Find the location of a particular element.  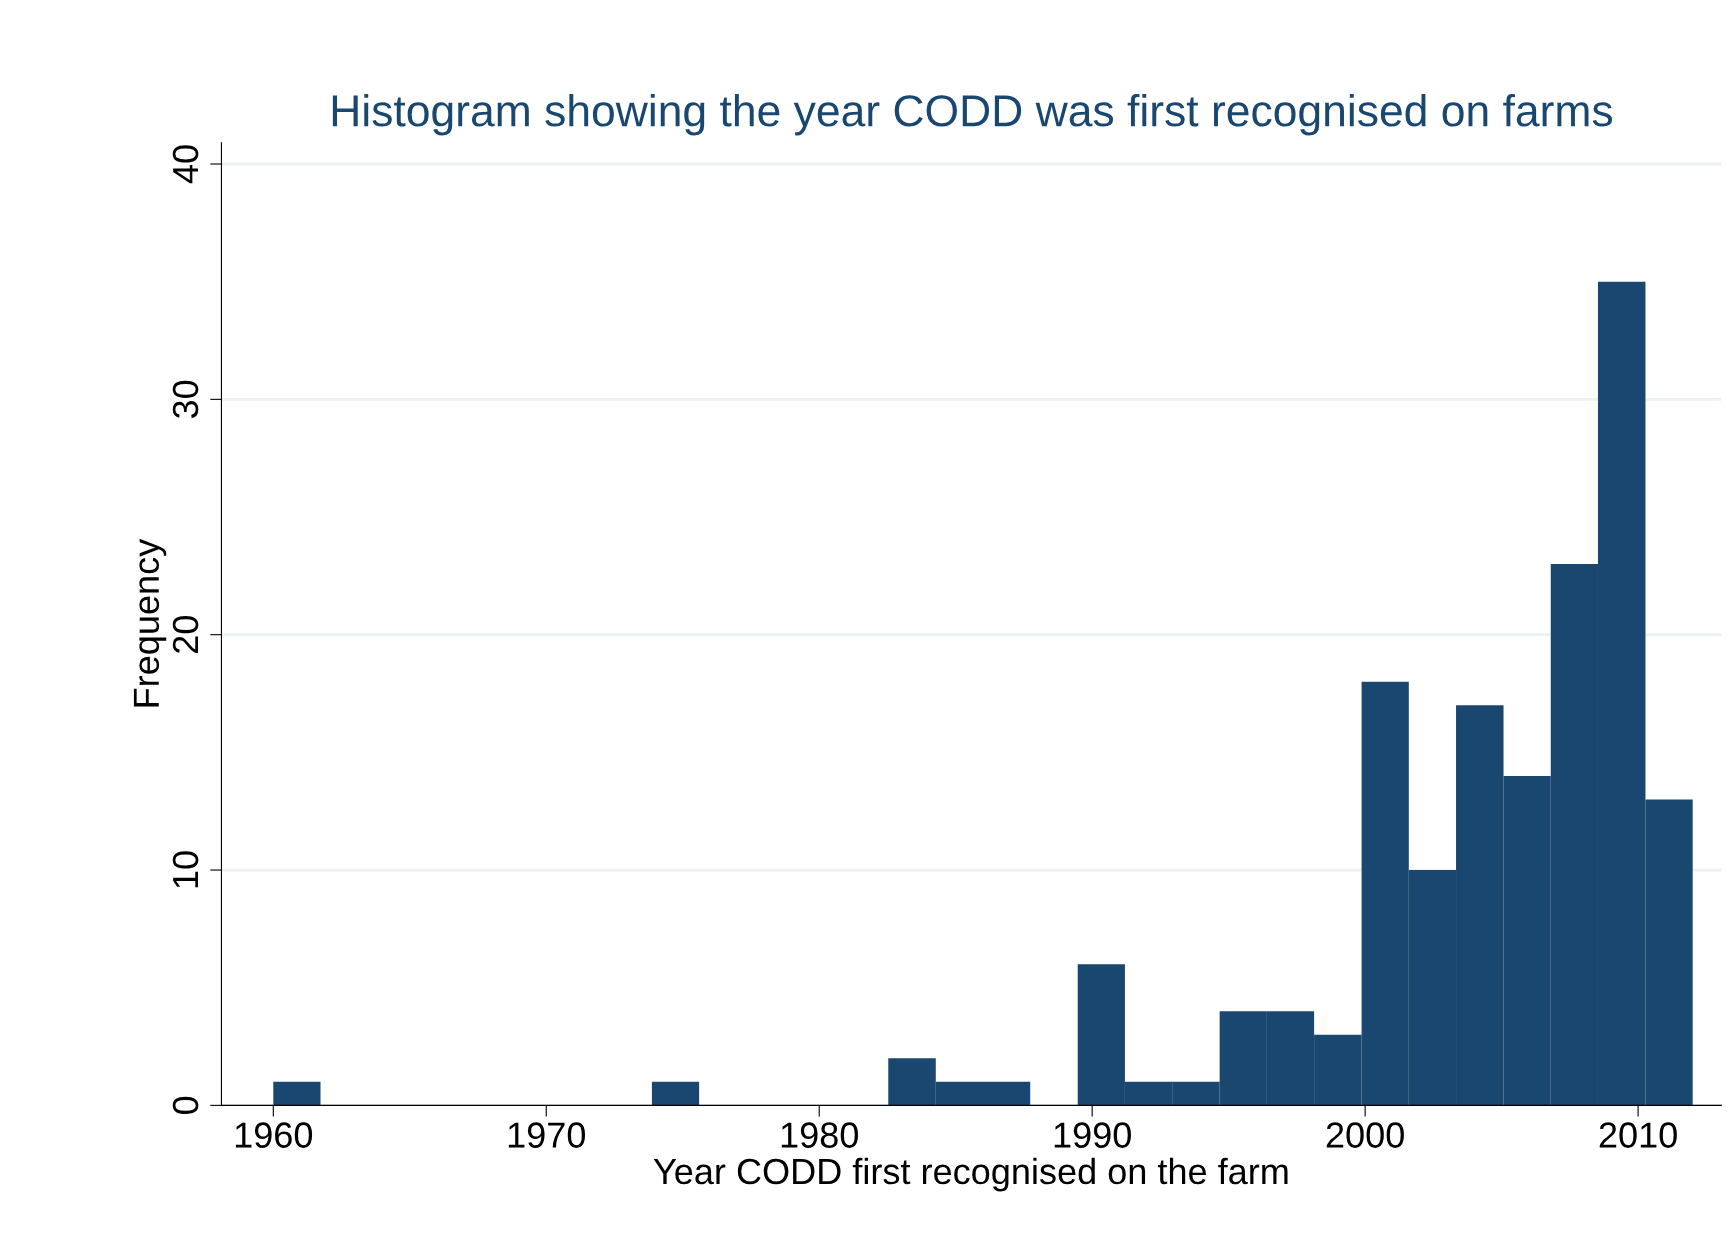

x-tick-label: 1970 is located at coordinates (547, 1135).